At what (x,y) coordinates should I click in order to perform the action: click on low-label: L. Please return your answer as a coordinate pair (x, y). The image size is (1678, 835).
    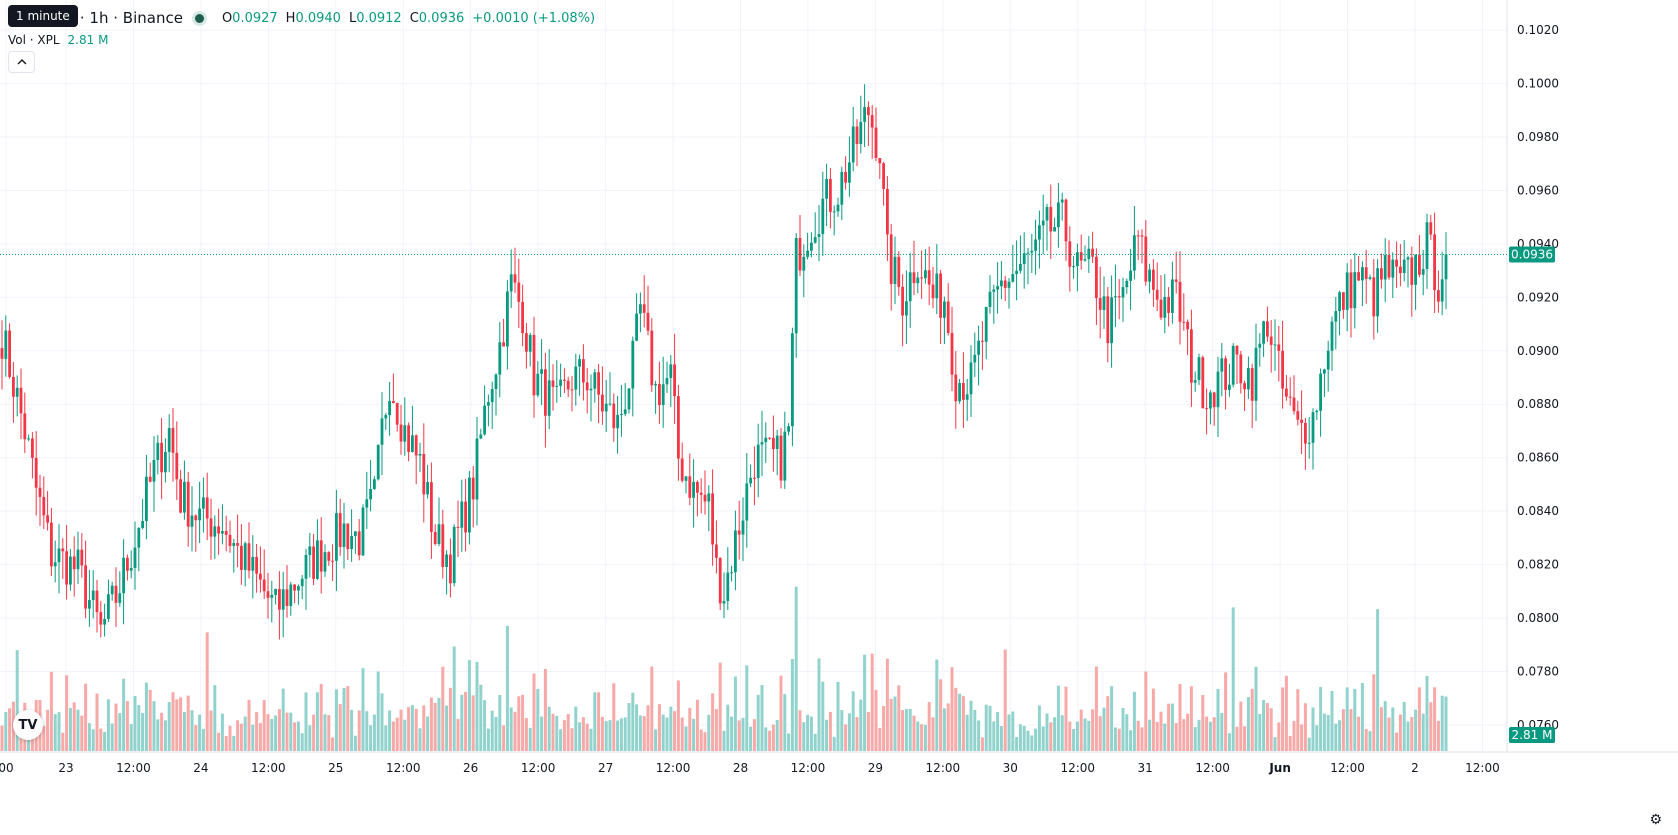
    Looking at the image, I should click on (352, 18).